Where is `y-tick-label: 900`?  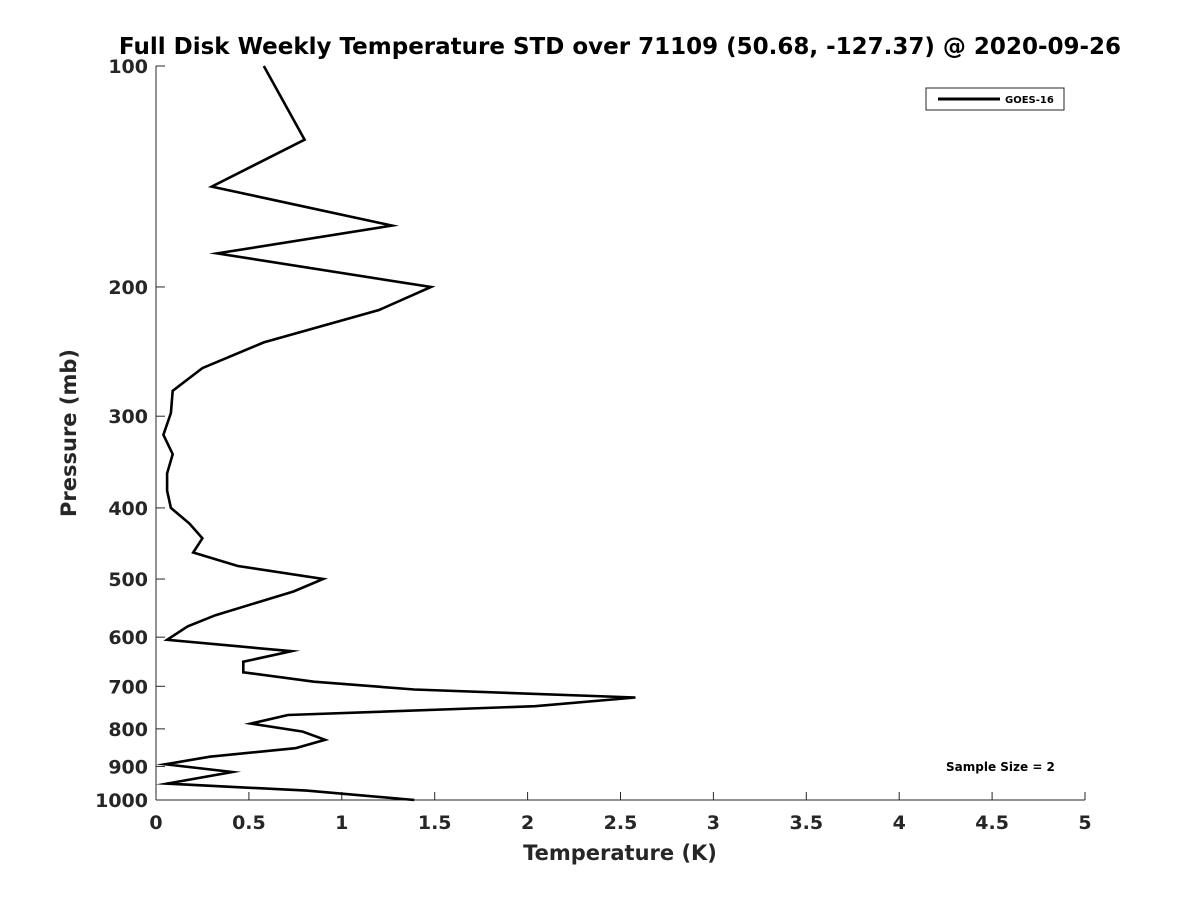
y-tick-label: 900 is located at coordinates (128, 767).